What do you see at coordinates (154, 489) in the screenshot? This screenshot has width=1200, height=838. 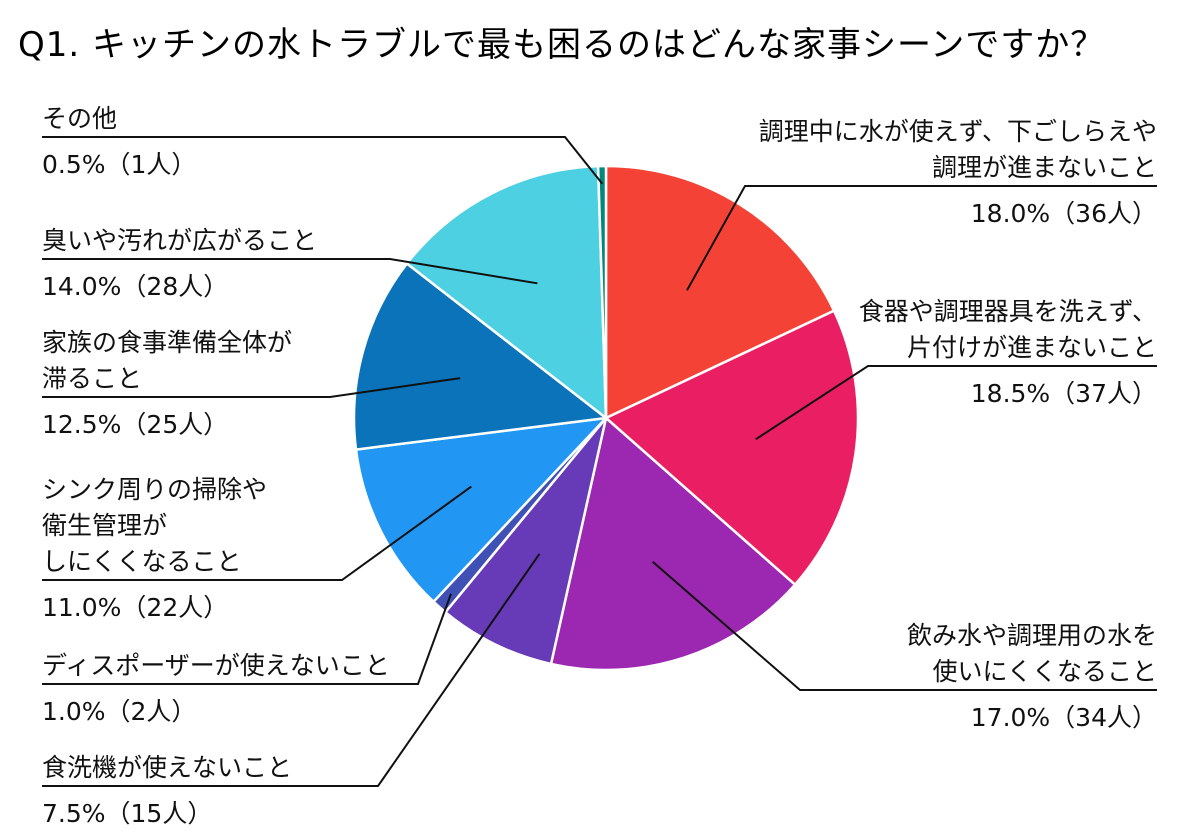 I see `slice-category-label: シンク周りの掃除や` at bounding box center [154, 489].